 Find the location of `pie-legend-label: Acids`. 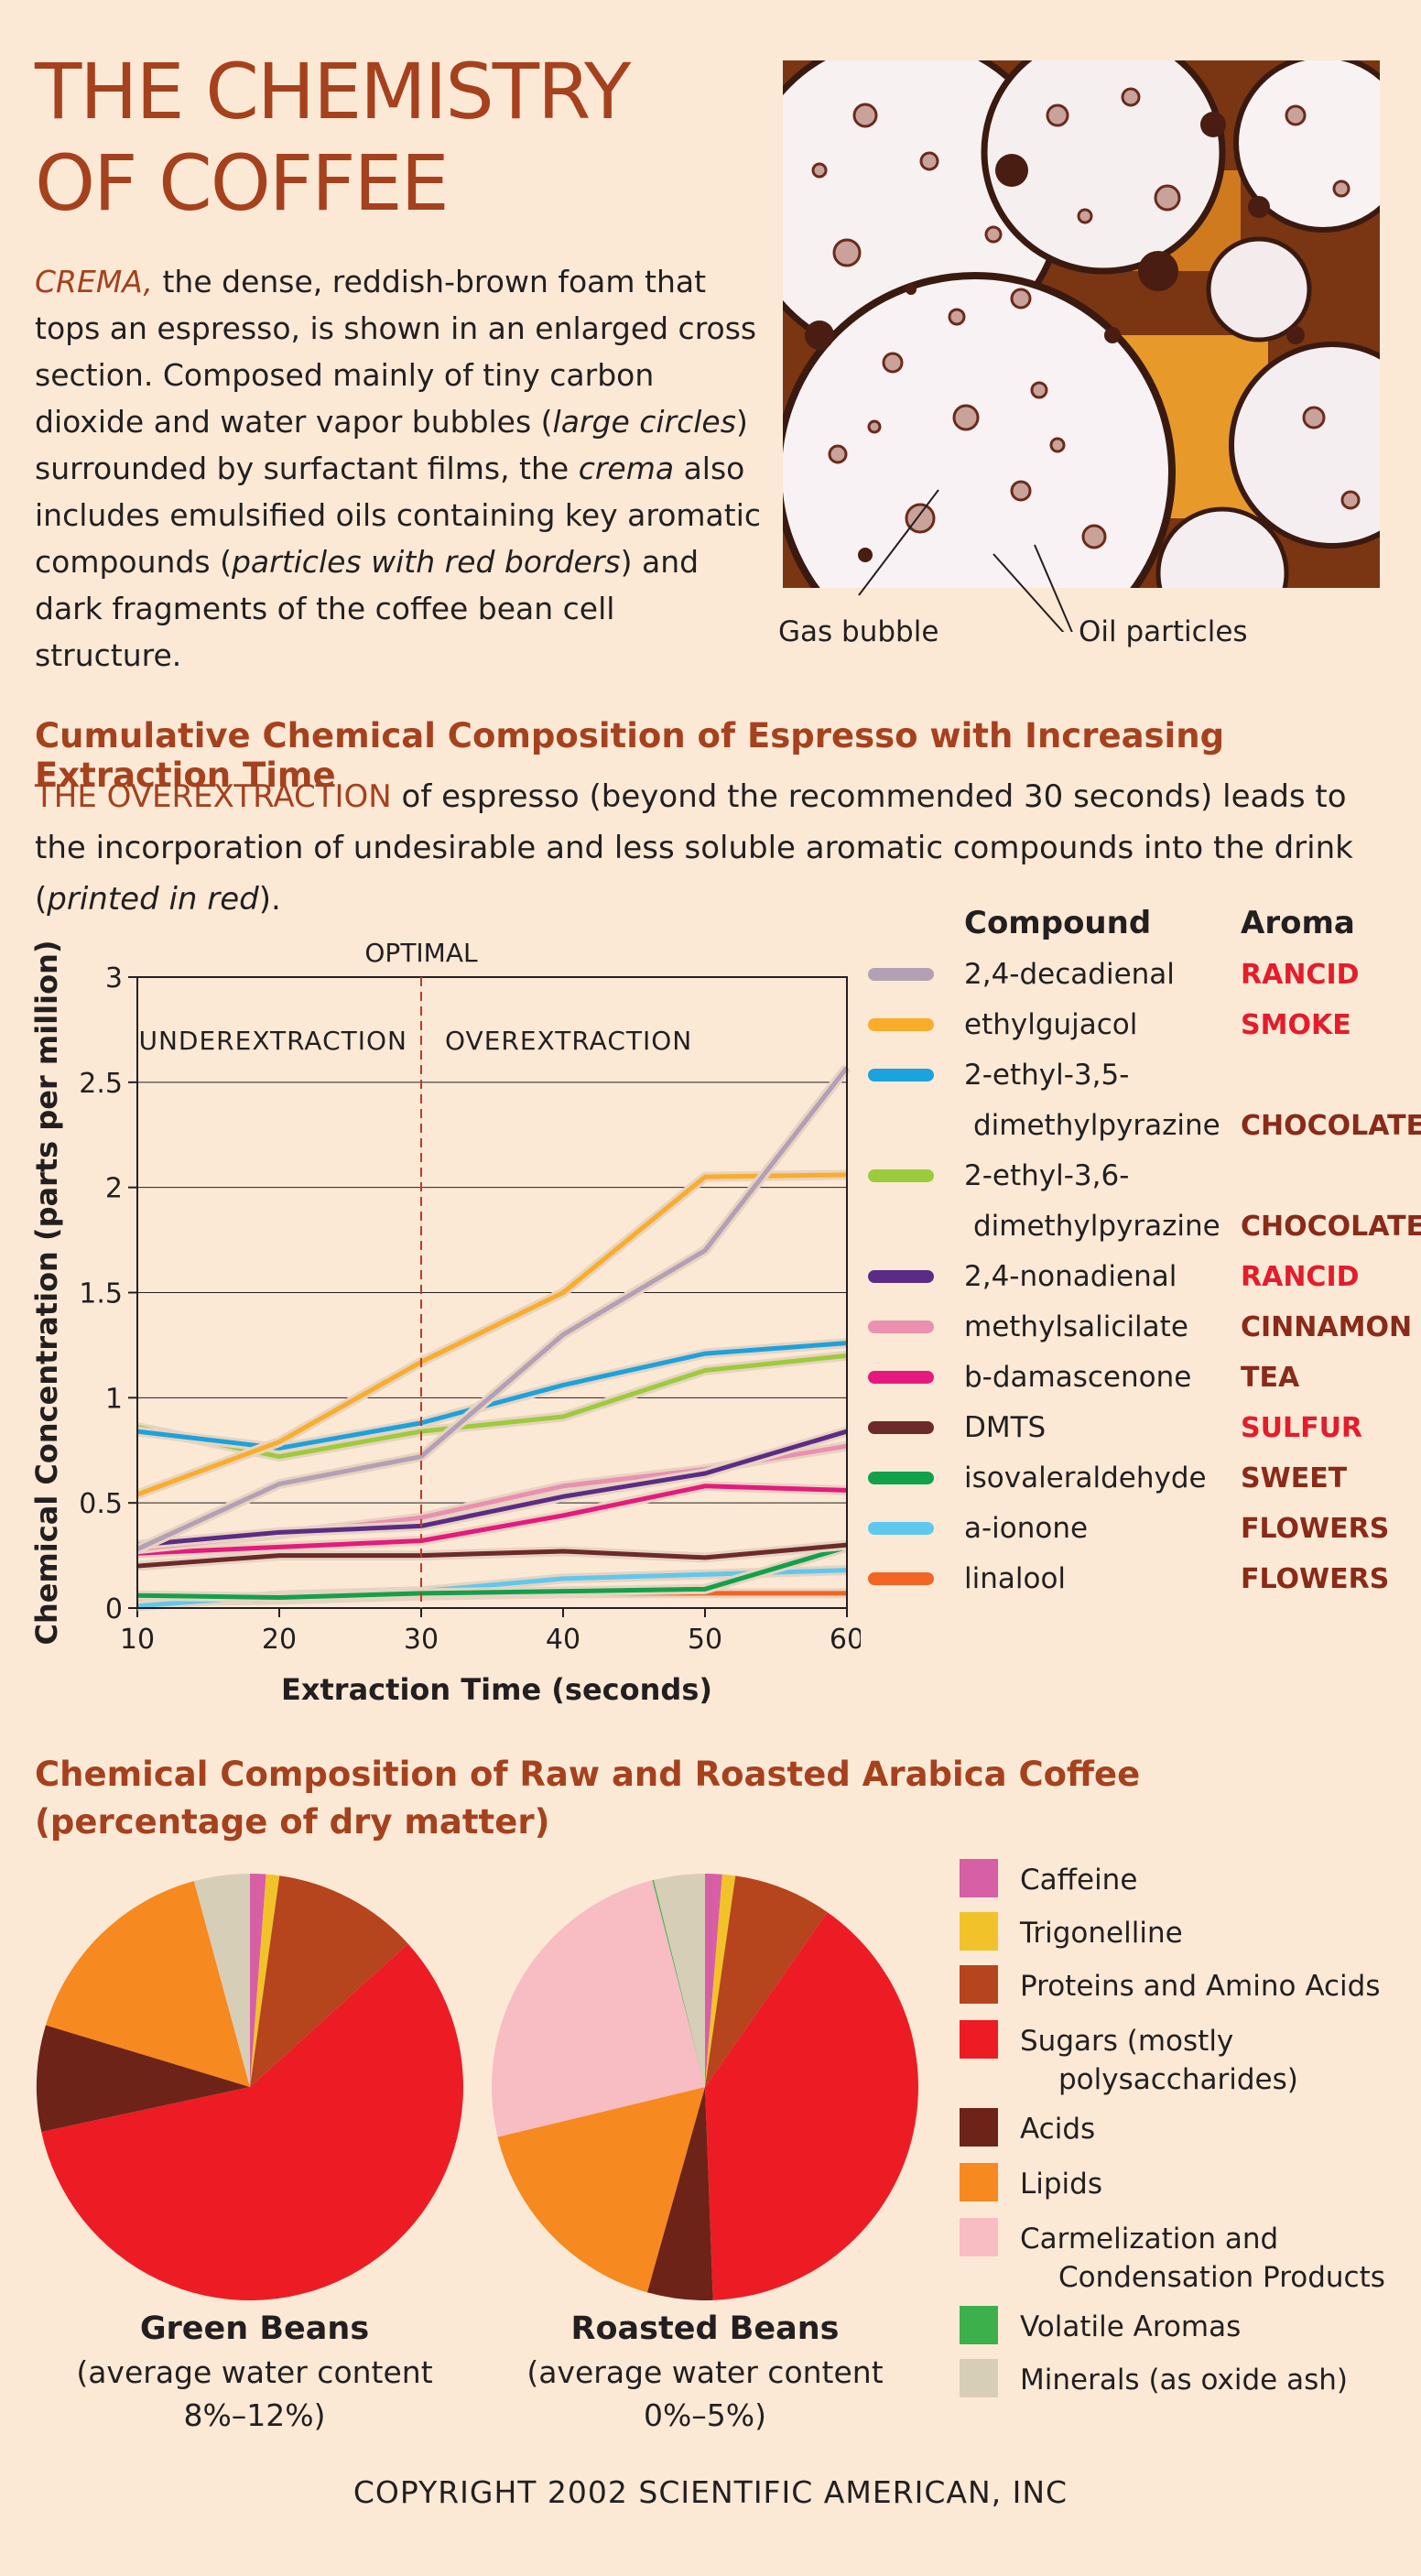

pie-legend-label: Acids is located at coordinates (1058, 2129).